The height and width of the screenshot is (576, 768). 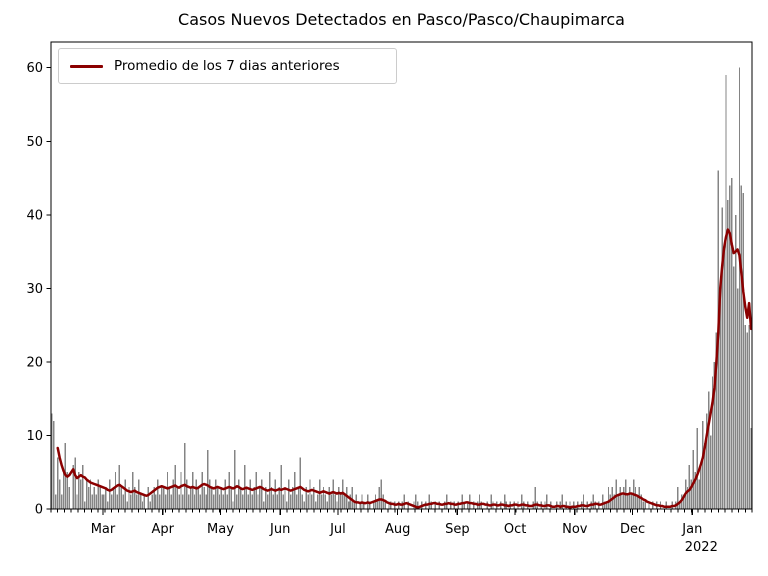 What do you see at coordinates (337, 529) in the screenshot?
I see `x-tick-label: Jul` at bounding box center [337, 529].